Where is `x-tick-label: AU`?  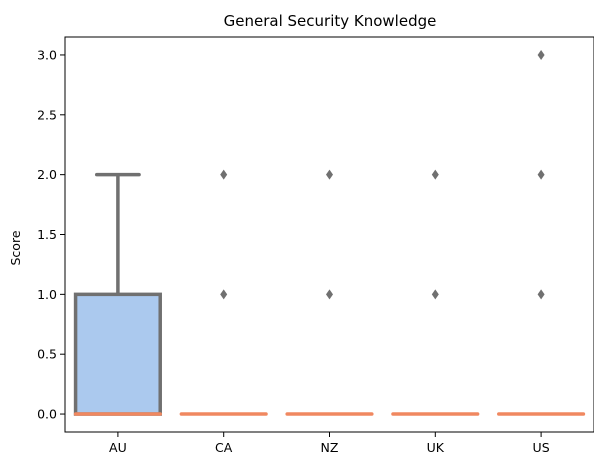 x-tick-label: AU is located at coordinates (118, 447).